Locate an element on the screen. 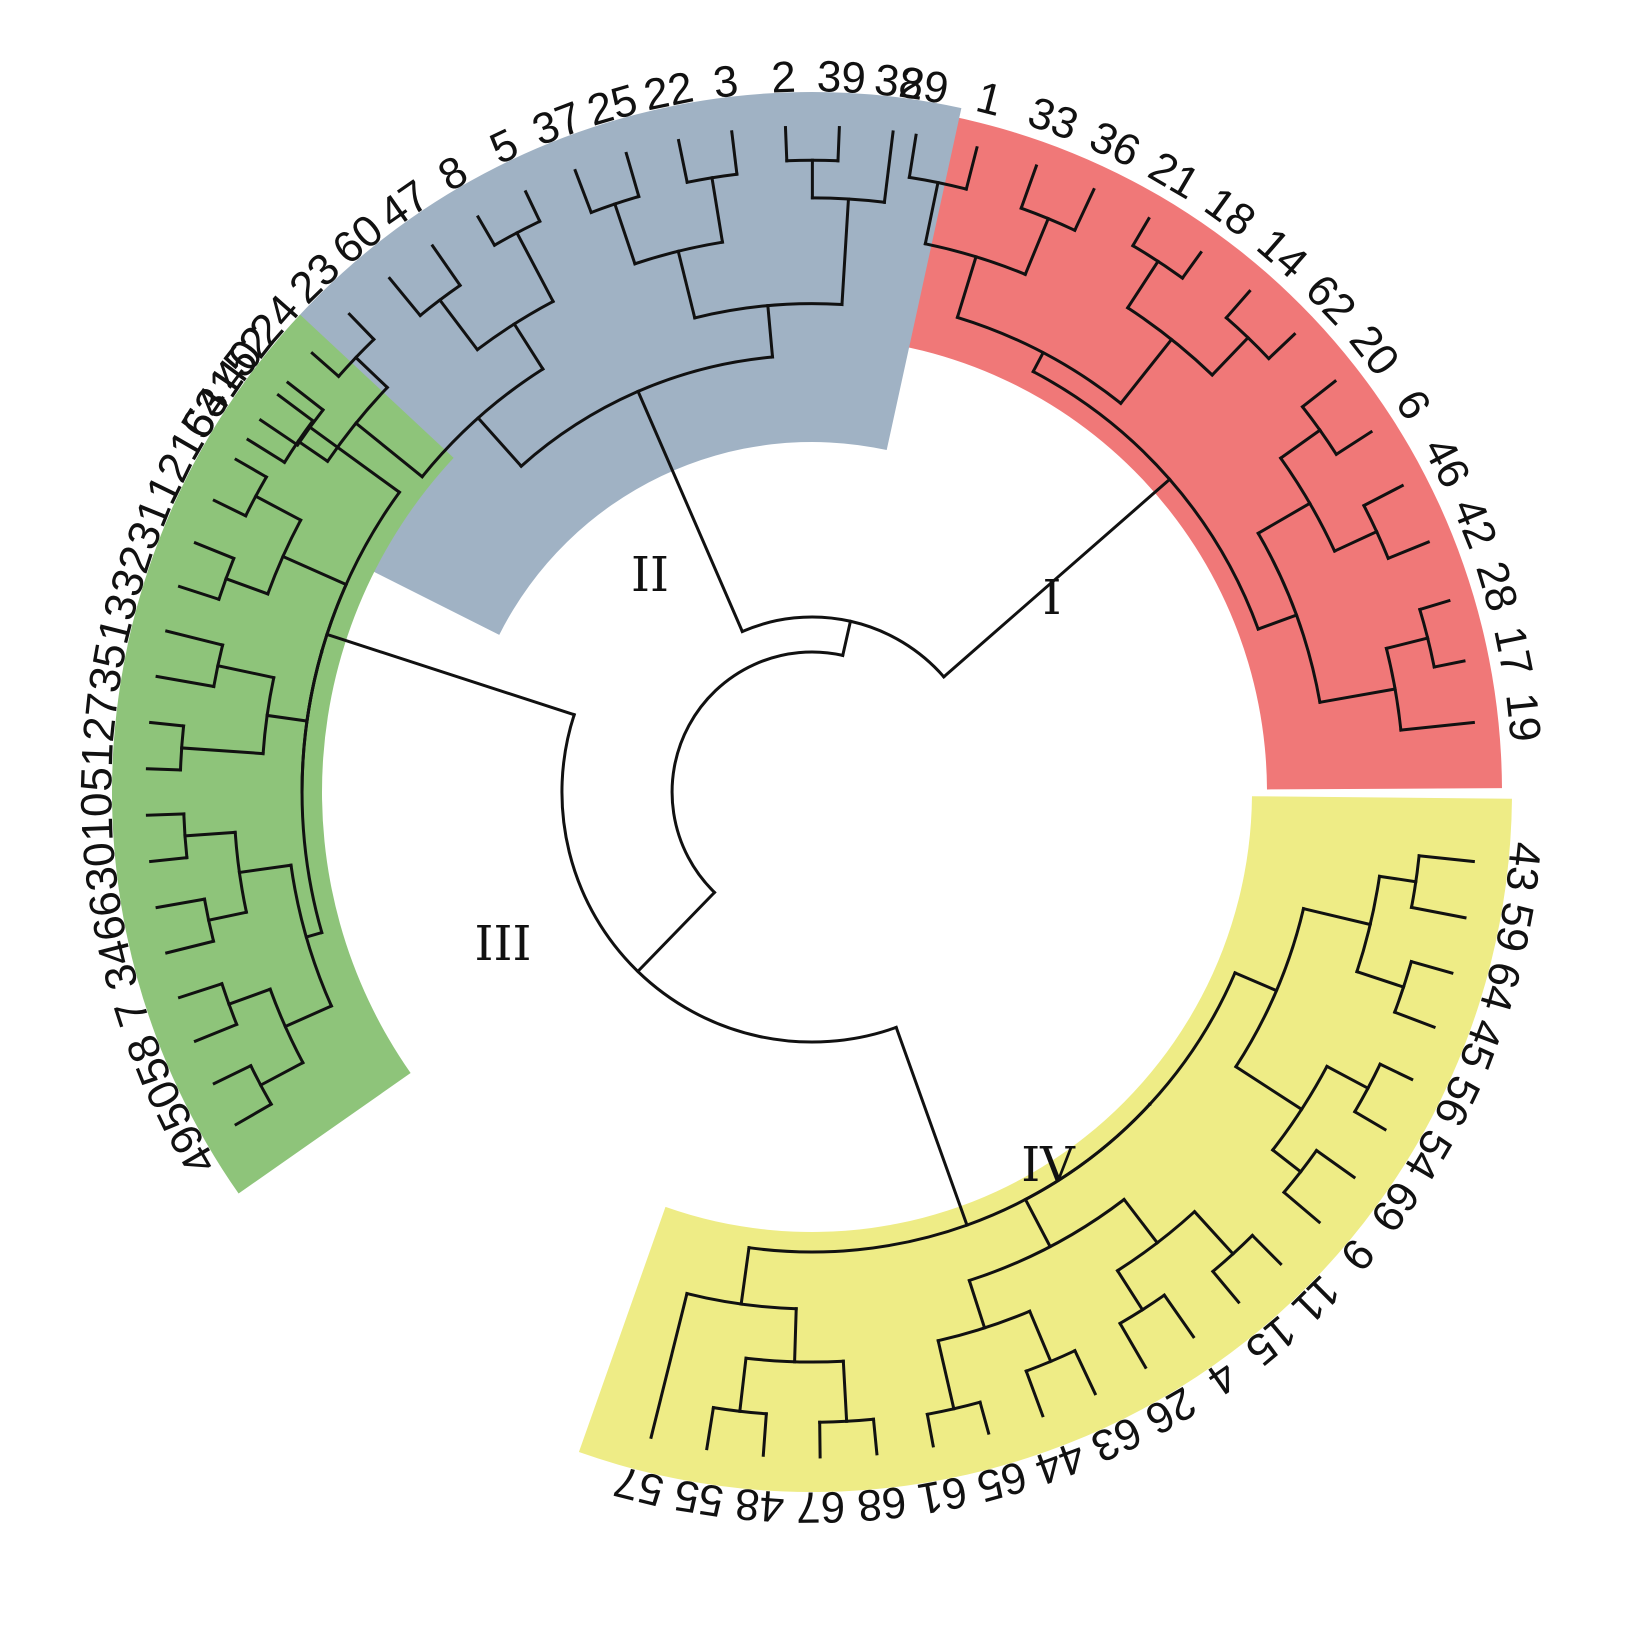  leaf-label: 22 is located at coordinates (669, 92).